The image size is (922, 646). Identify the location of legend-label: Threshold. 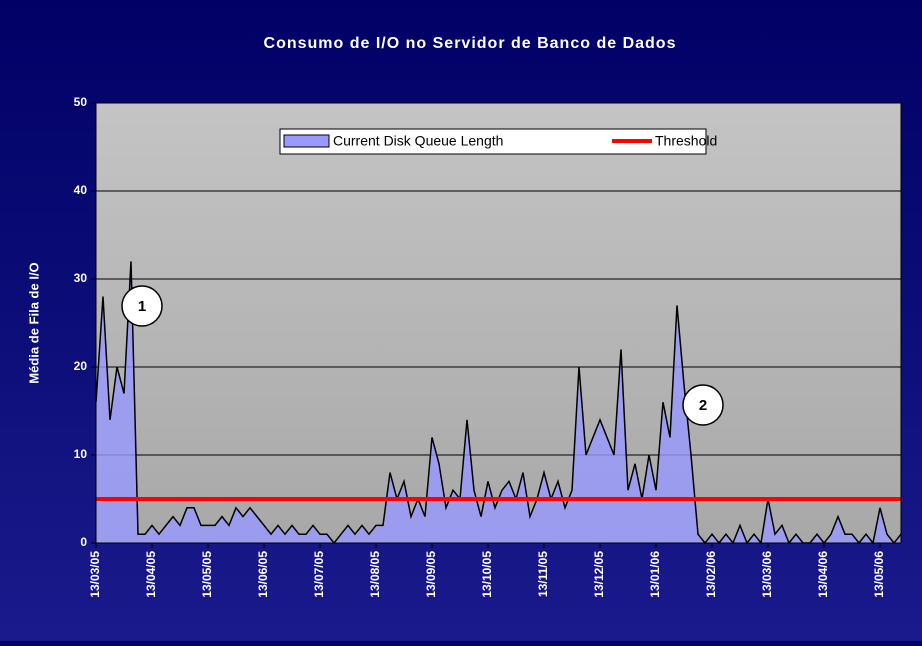
(686, 141).